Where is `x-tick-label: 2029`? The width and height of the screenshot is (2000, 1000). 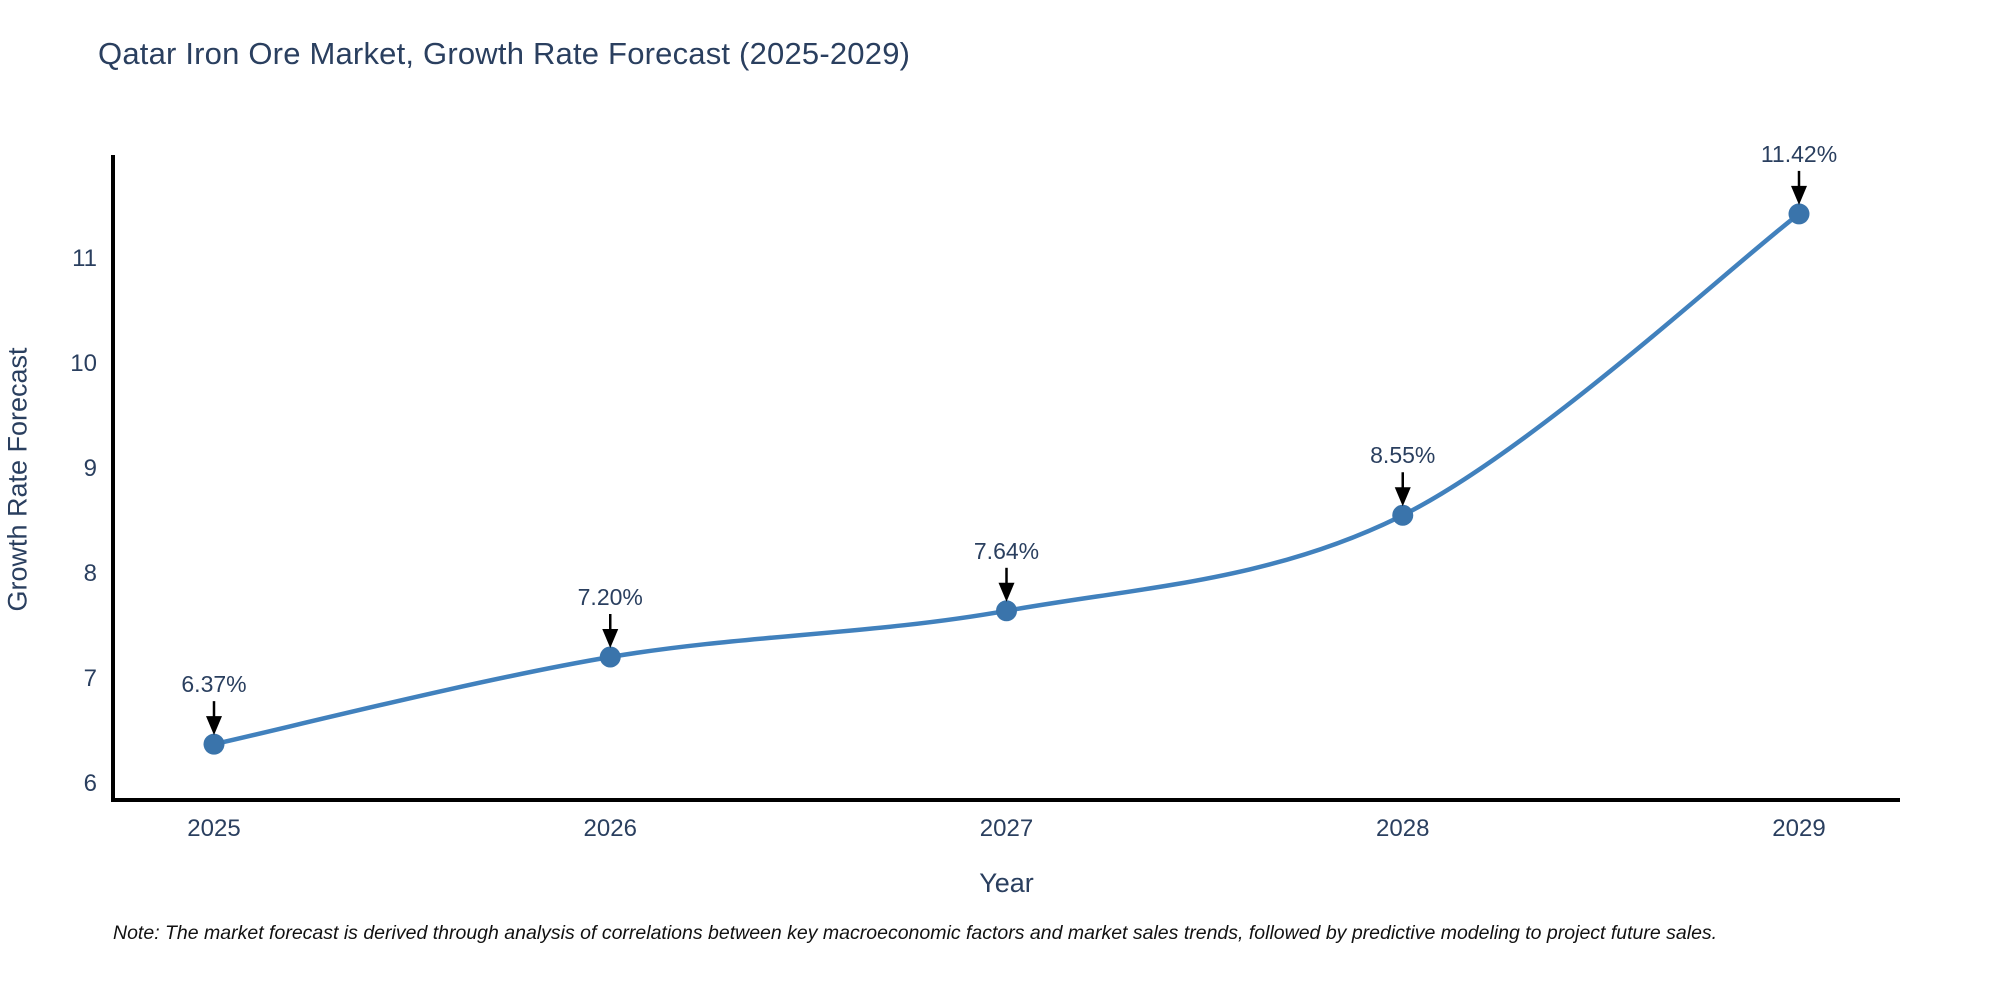 x-tick-label: 2029 is located at coordinates (1798, 828).